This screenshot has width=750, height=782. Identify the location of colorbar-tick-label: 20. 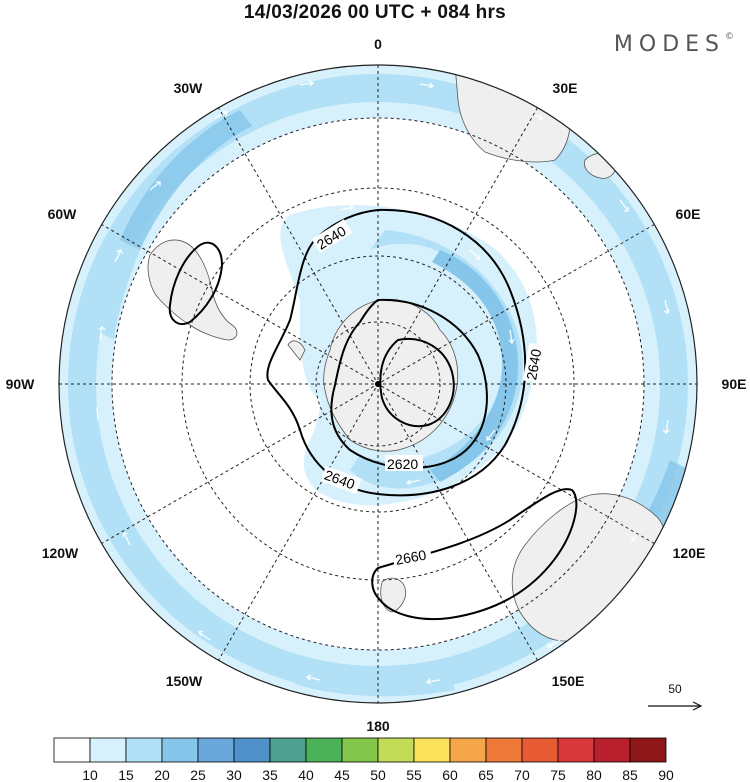
(162, 774).